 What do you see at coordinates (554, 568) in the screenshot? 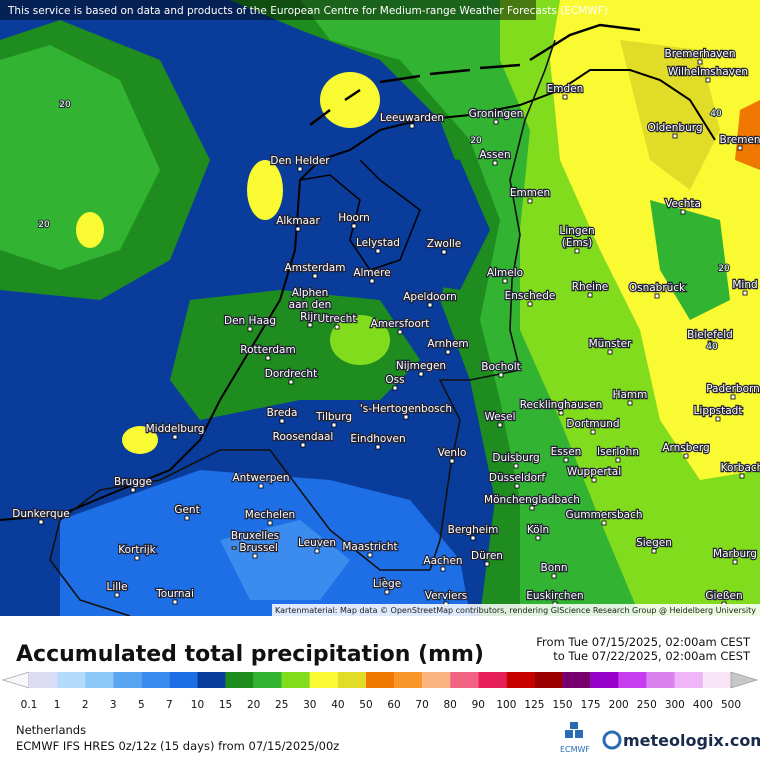
I see `city-label: Bonn` at bounding box center [554, 568].